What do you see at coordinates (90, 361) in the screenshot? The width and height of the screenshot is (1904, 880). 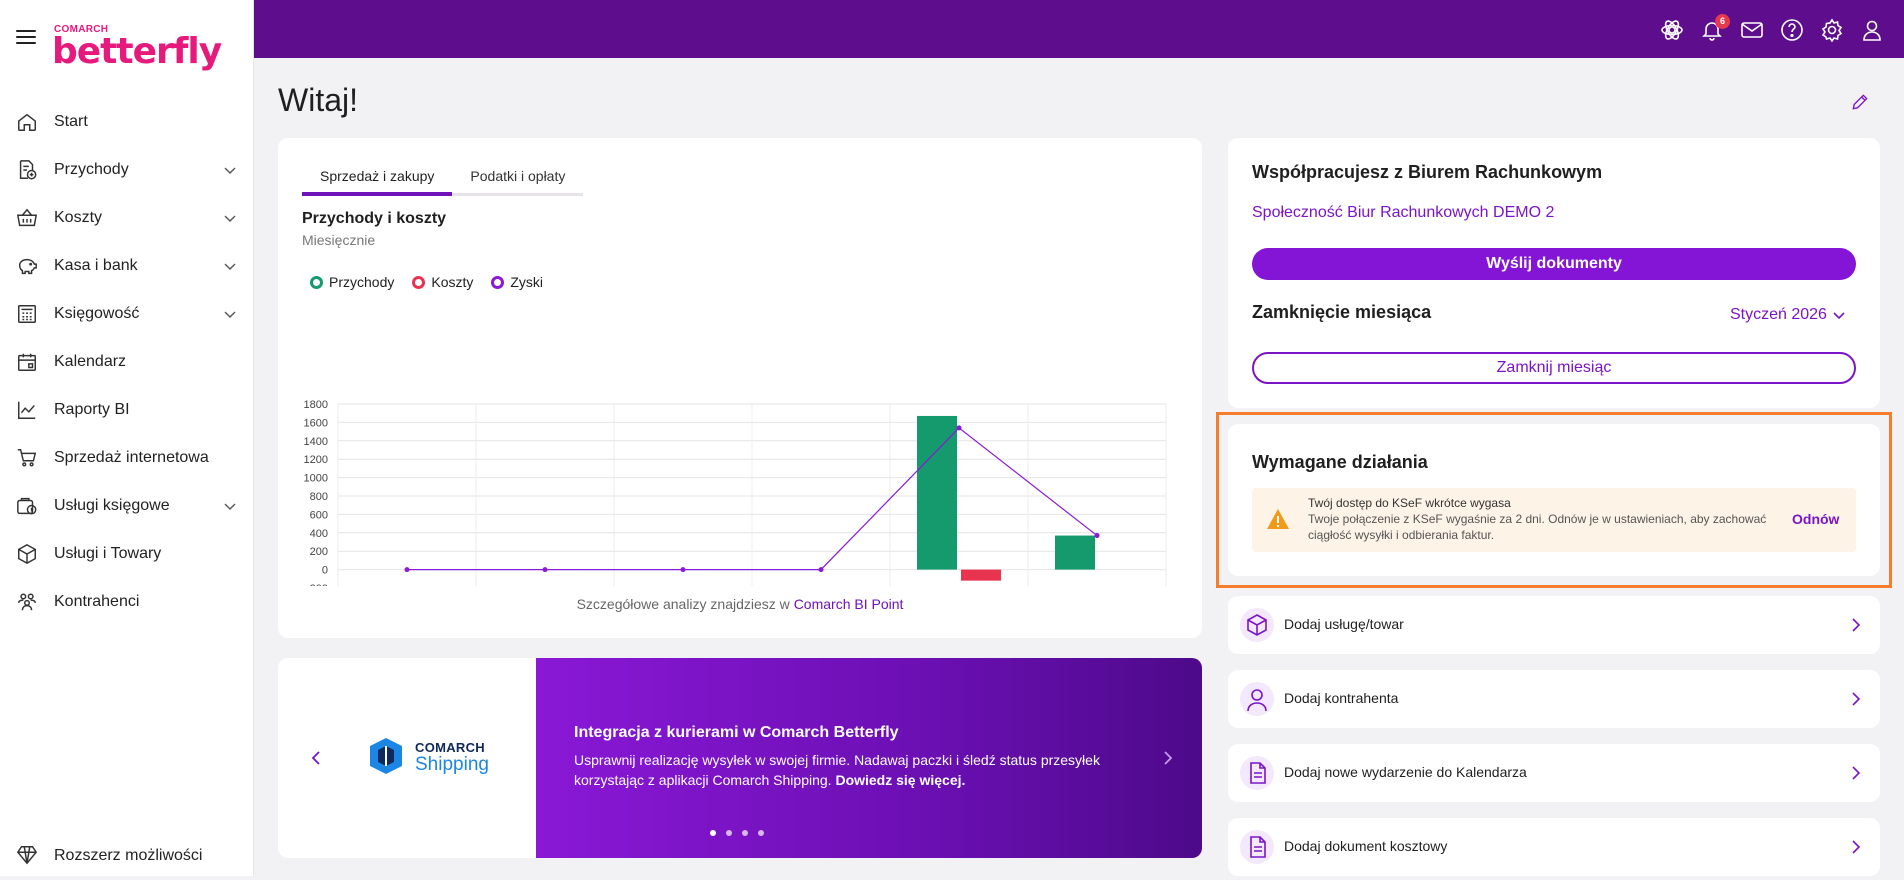 I see `sidebar-item-label: Kalendarz` at bounding box center [90, 361].